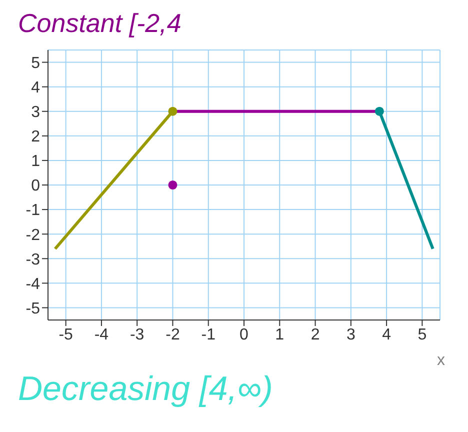 This screenshot has height=432, width=468. What do you see at coordinates (99, 24) in the screenshot?
I see `text: Constant [-2,4` at bounding box center [99, 24].